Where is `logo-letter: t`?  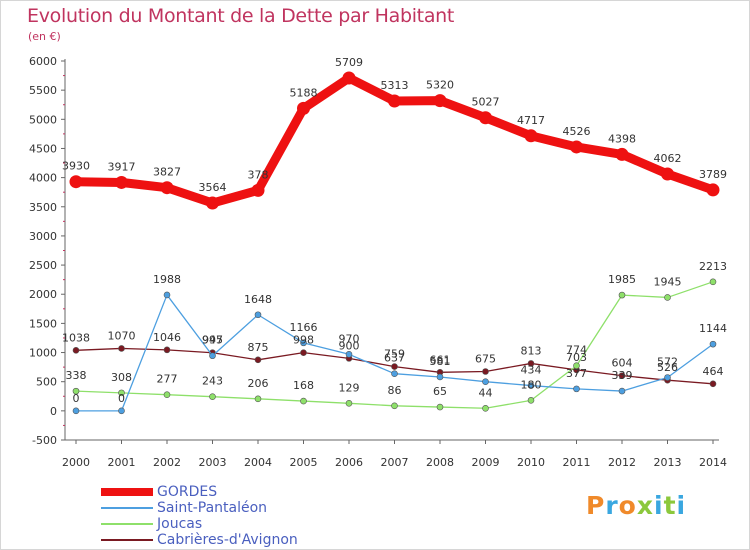 logo-letter: t is located at coordinates (670, 505).